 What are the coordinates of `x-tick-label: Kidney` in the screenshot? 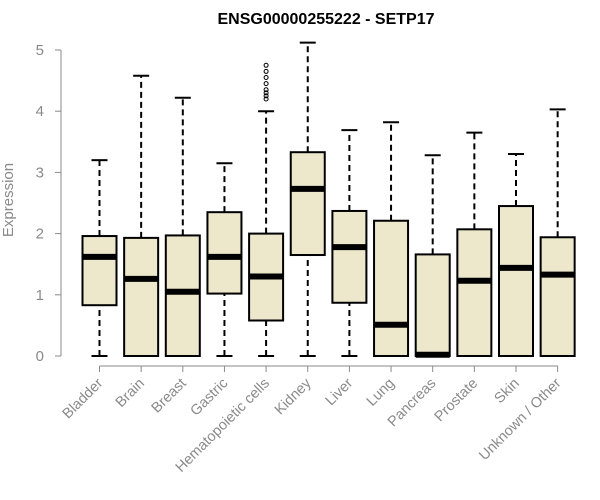 It's located at (293, 396).